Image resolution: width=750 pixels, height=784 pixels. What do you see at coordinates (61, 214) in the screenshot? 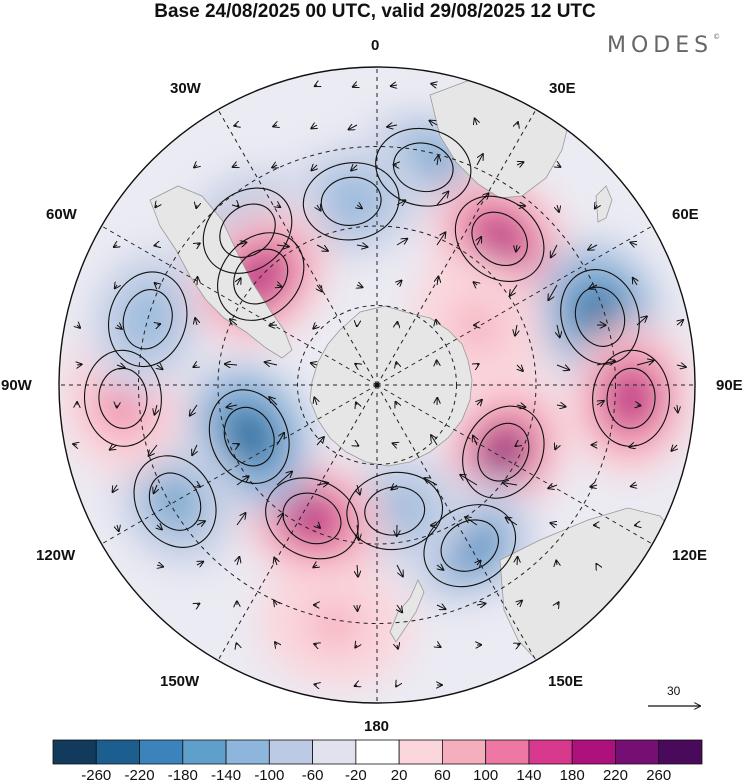
I see `lon-label-60w: 60W` at bounding box center [61, 214].